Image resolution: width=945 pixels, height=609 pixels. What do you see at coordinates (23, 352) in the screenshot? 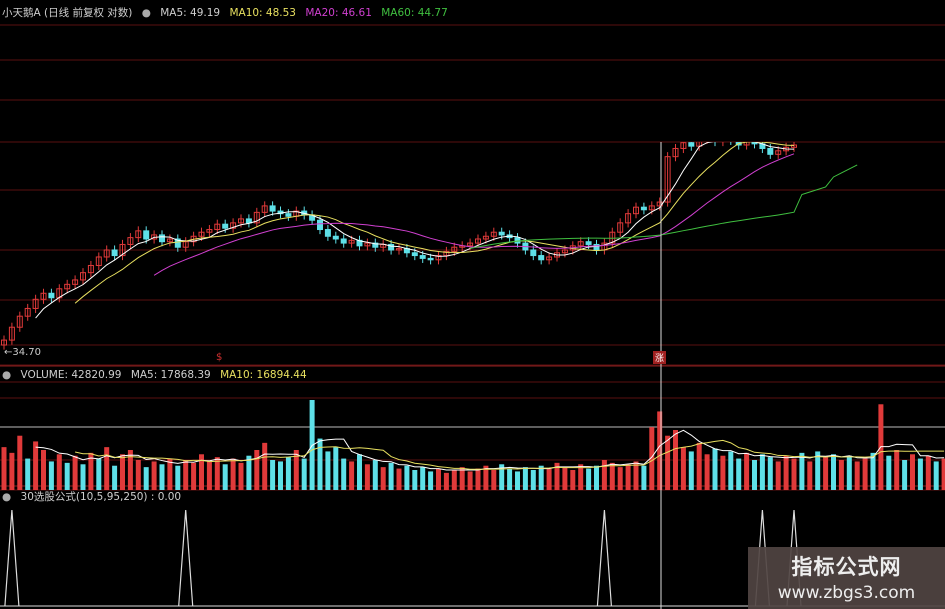
I see `low-price-label: ←34.70` at bounding box center [23, 352].